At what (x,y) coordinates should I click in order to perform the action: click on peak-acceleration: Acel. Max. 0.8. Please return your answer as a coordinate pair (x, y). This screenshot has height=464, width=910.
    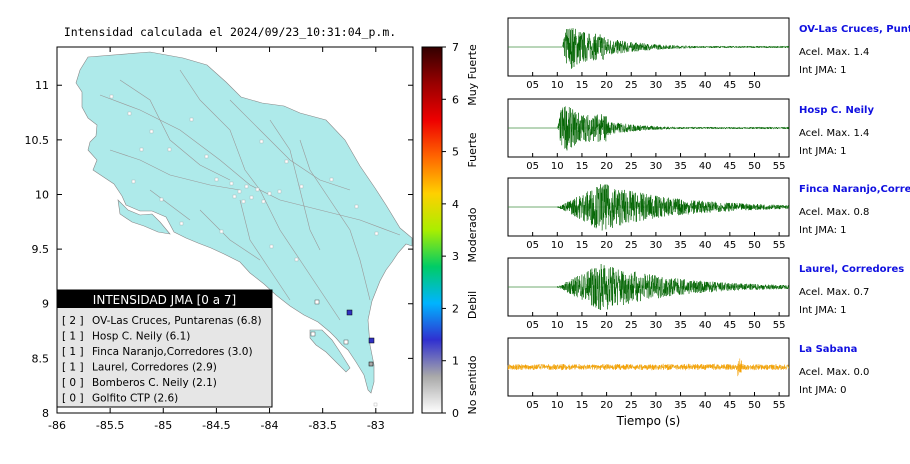
    Looking at the image, I should click on (834, 212).